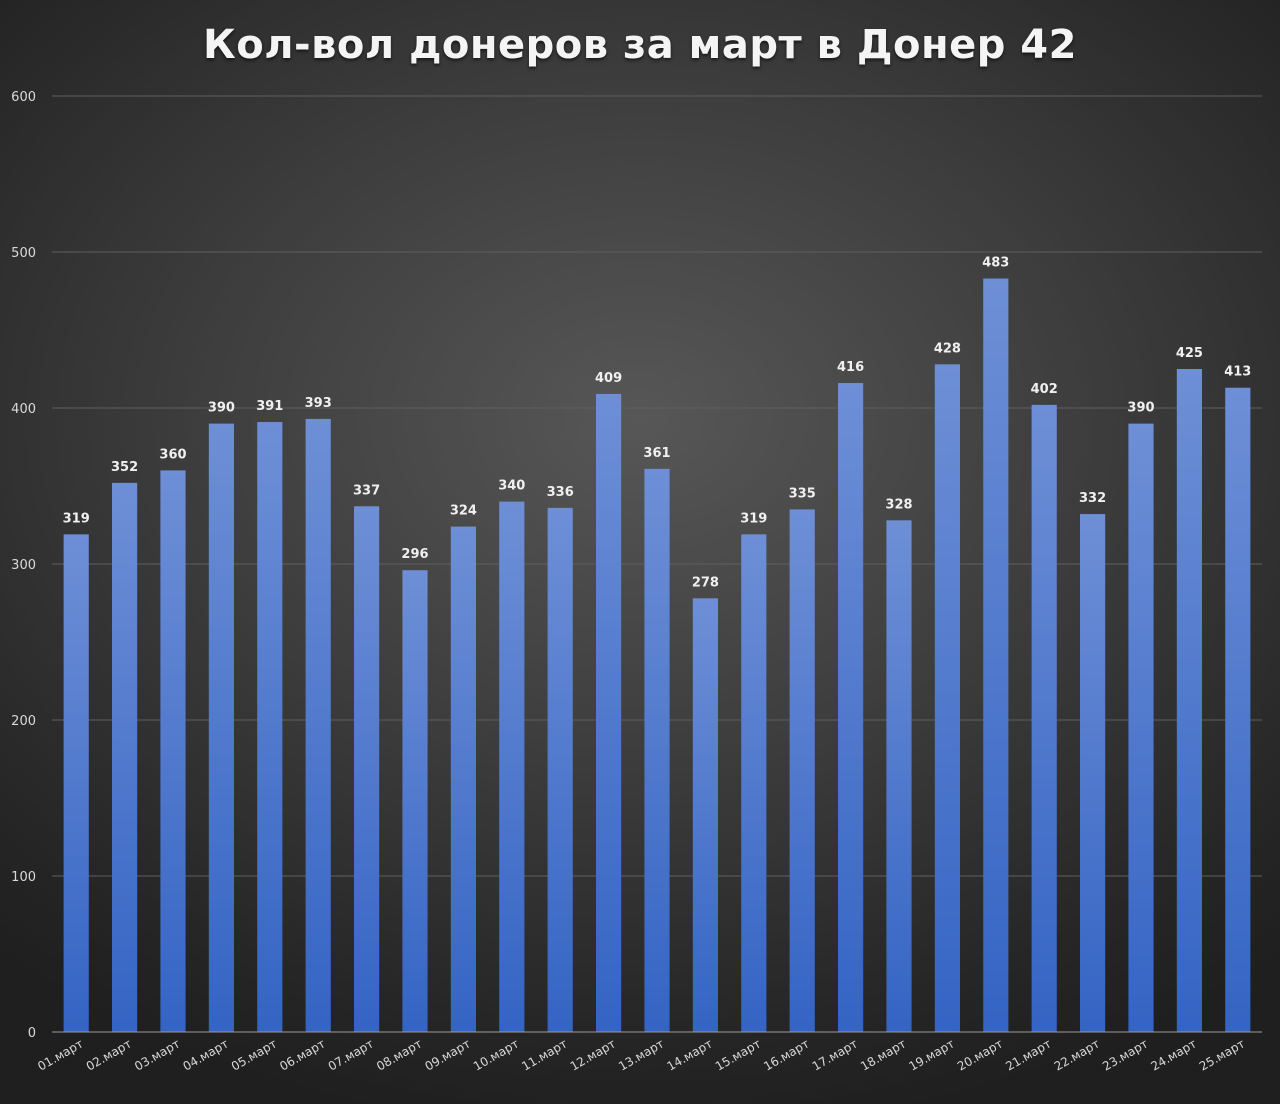 The height and width of the screenshot is (1104, 1280). I want to click on y-tick-label-500: 500, so click(23, 253).